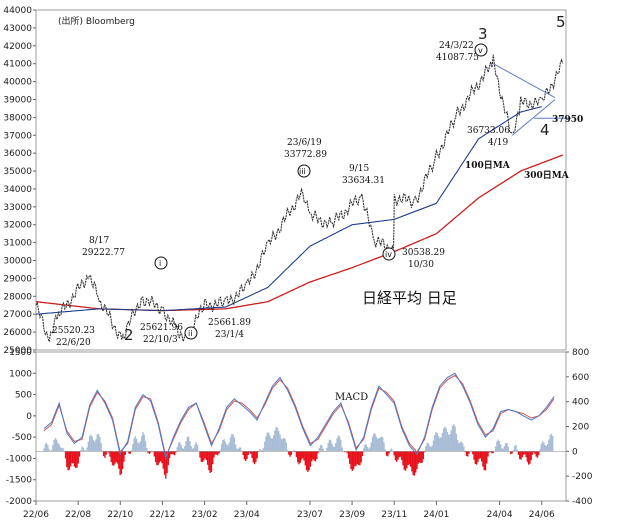 This screenshot has width=618, height=526. What do you see at coordinates (17, 262) in the screenshot?
I see `price-y-tick-label: 30000` at bounding box center [17, 262].